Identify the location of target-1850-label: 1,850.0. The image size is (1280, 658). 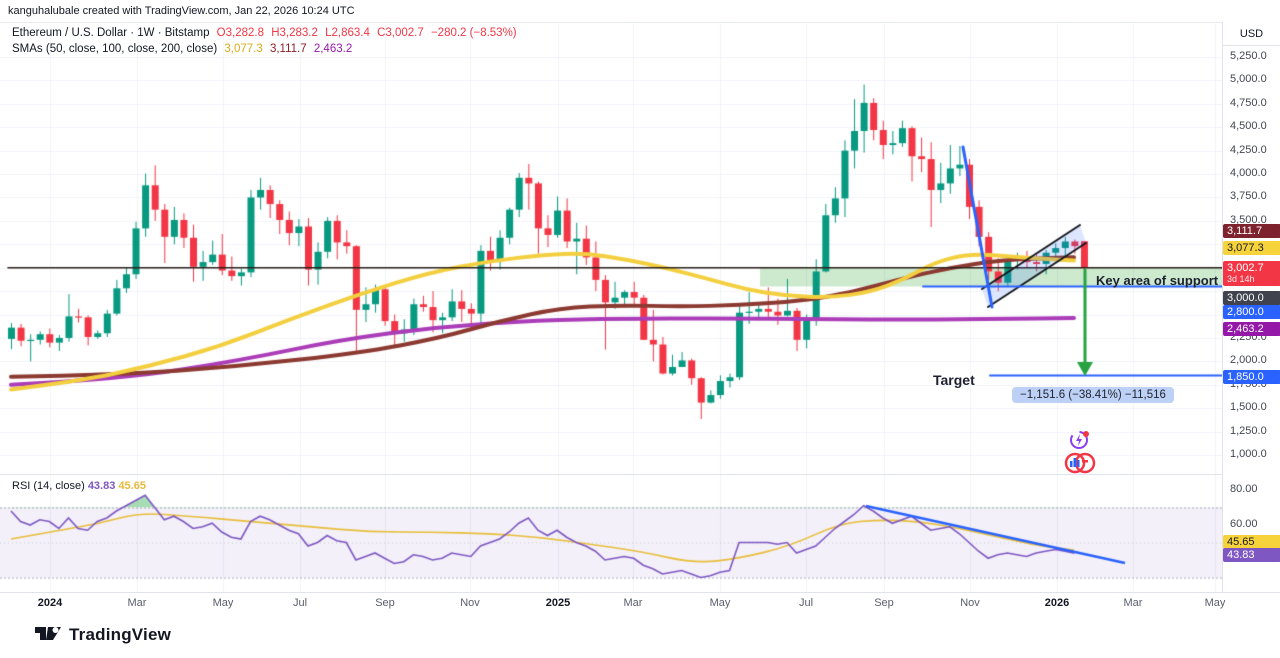
(1251, 377).